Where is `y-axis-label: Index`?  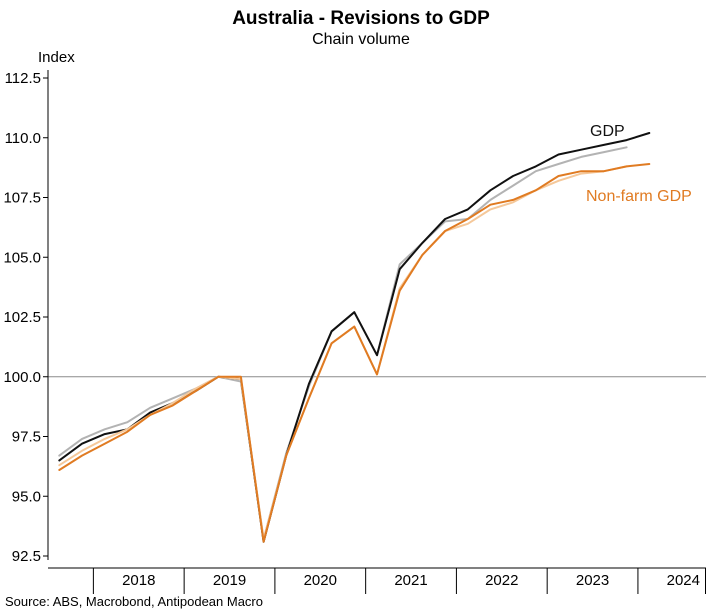
y-axis-label: Index is located at coordinates (56, 57).